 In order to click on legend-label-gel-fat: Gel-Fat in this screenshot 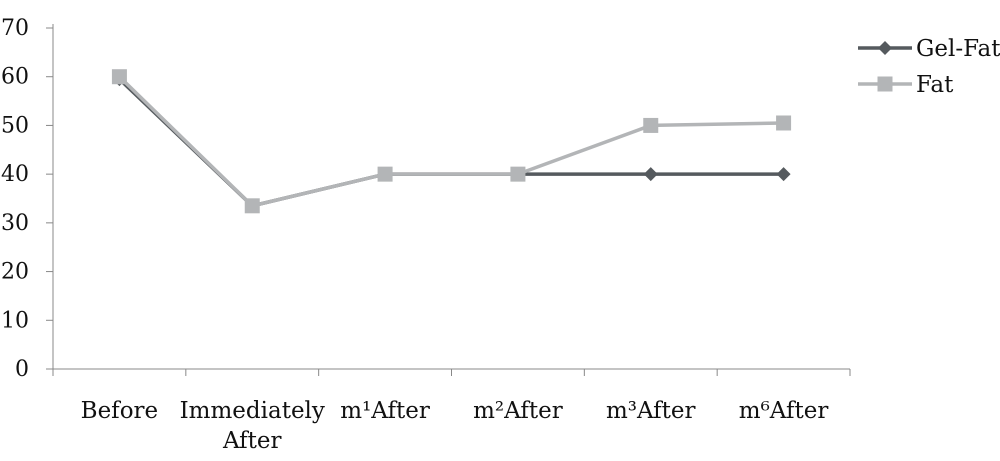, I will do `click(958, 49)`.